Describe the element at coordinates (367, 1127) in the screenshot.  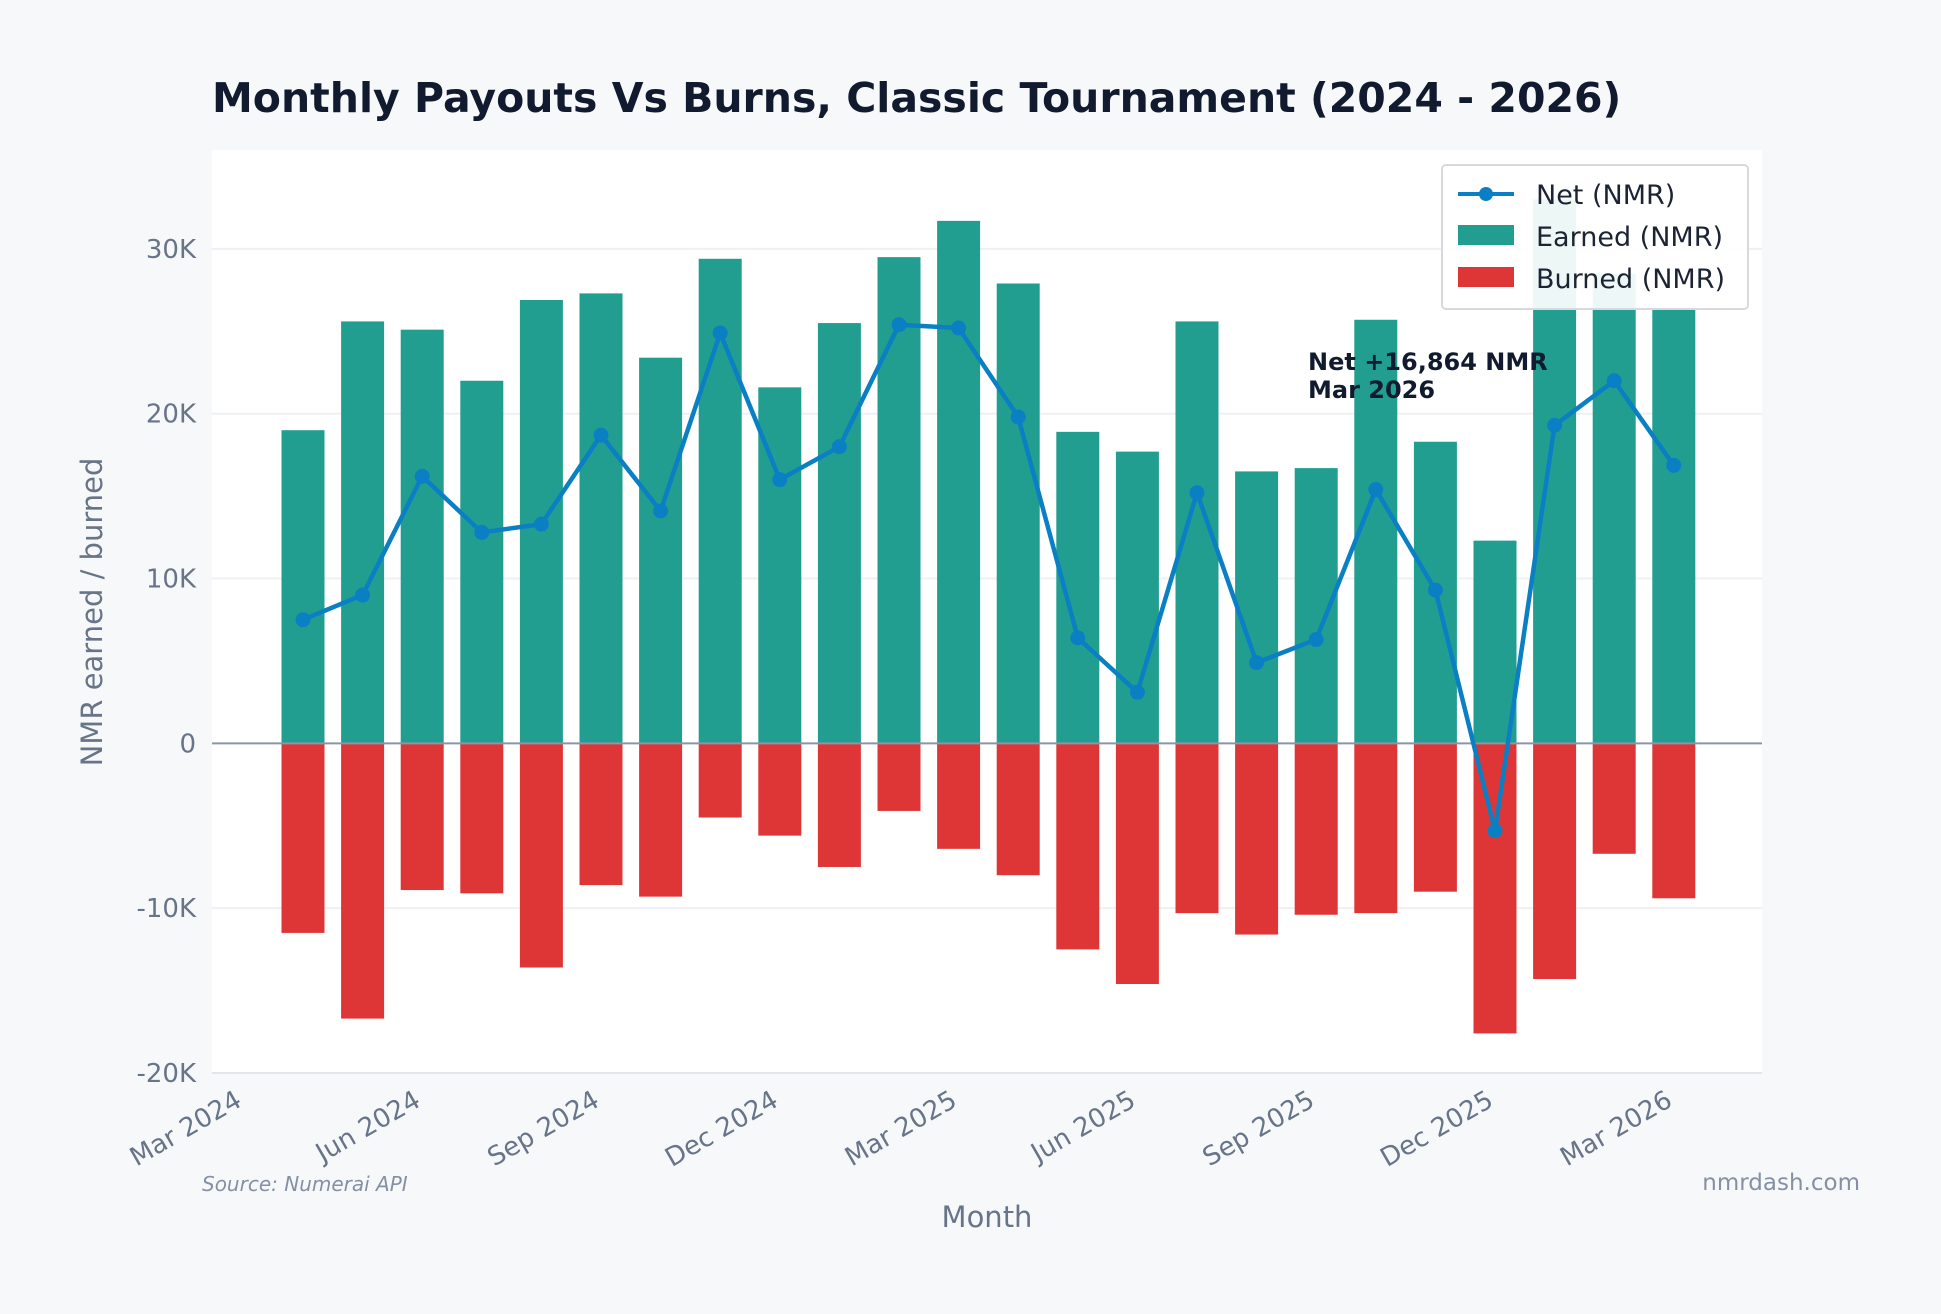
I see `x-tick-label: Jun 2024` at that location.